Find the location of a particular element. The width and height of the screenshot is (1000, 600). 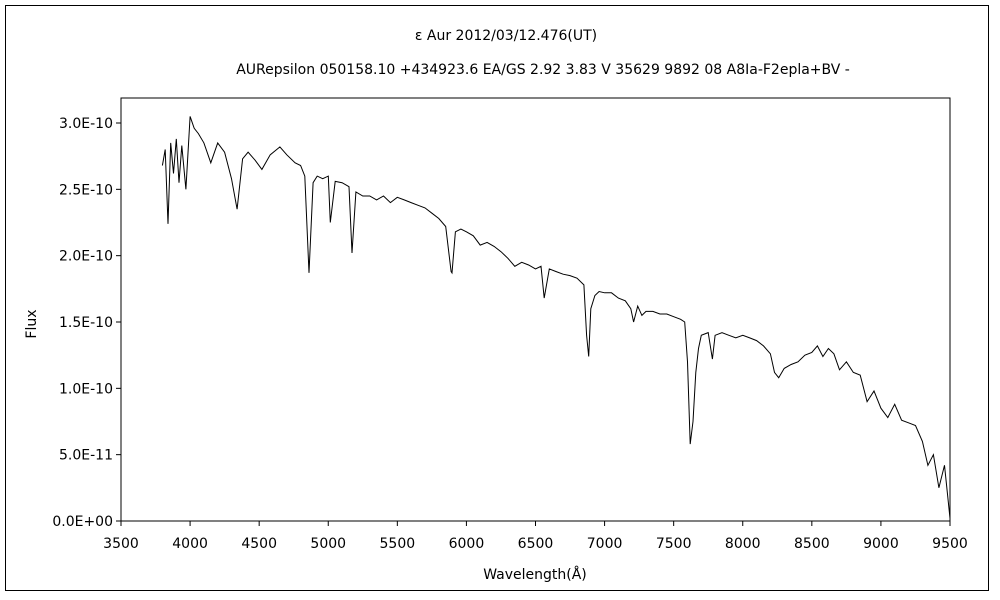

x-tick-label: 4000 is located at coordinates (190, 544).